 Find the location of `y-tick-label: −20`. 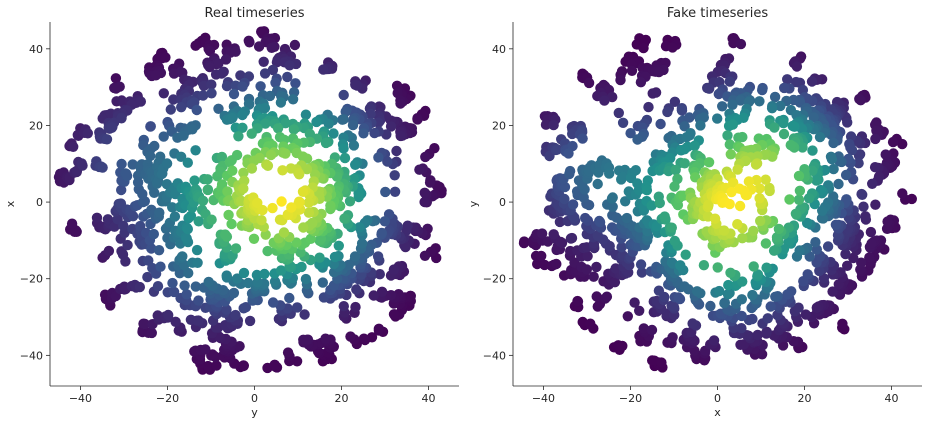

y-tick-label: −20 is located at coordinates (31, 279).